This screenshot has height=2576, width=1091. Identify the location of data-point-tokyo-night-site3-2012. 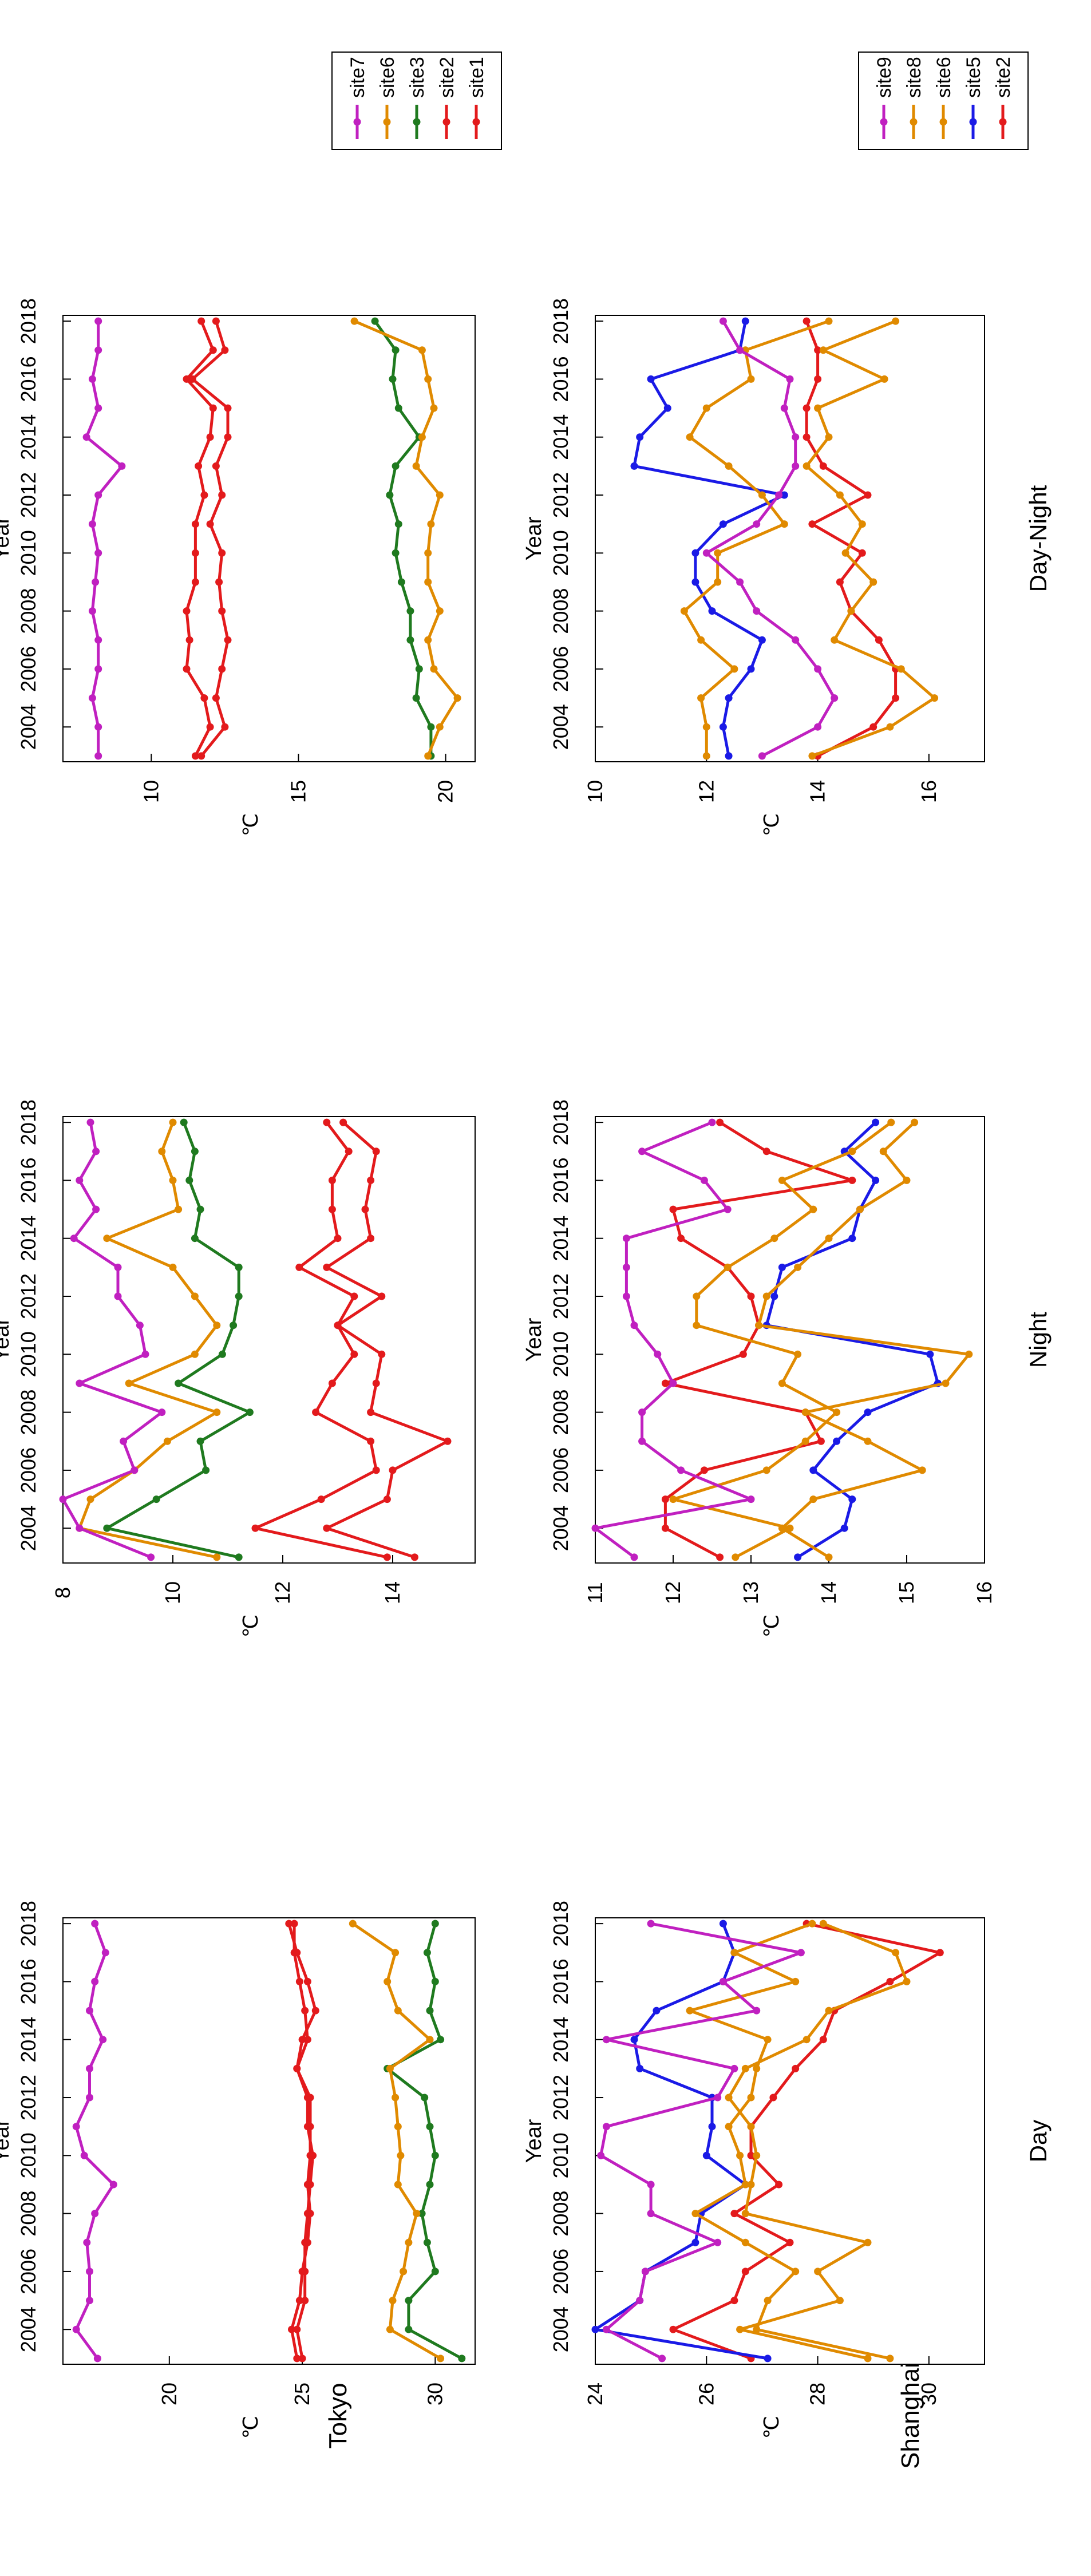
(239, 1296).